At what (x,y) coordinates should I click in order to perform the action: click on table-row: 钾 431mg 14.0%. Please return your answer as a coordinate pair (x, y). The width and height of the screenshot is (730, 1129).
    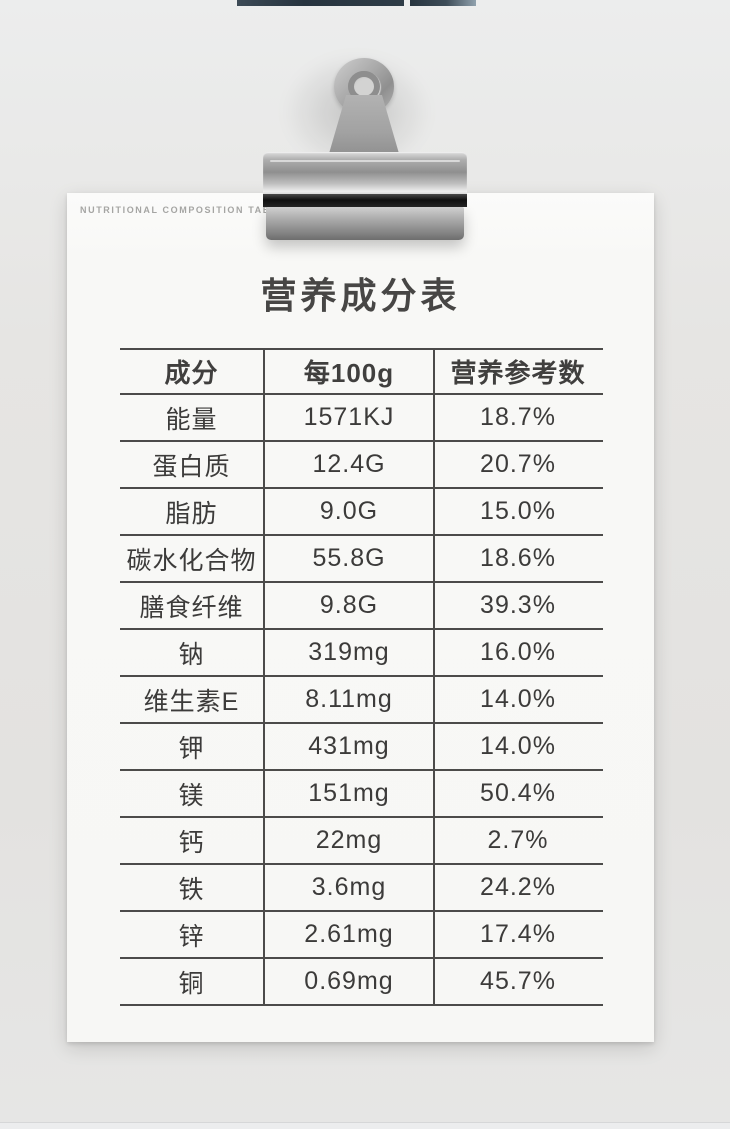
    Looking at the image, I should click on (361, 747).